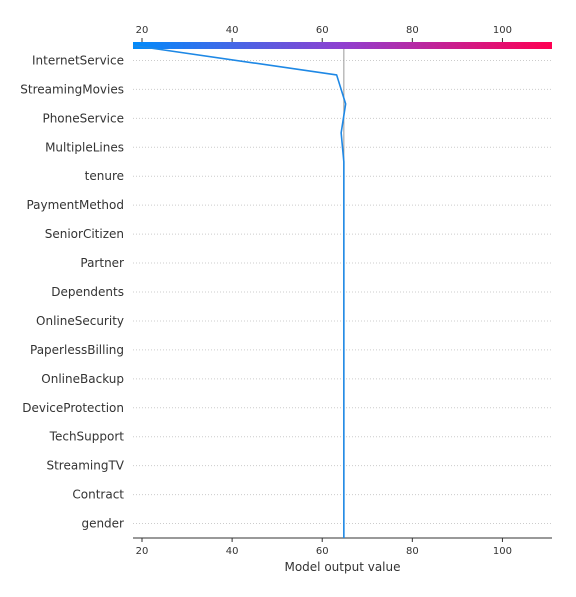 Image resolution: width=576 pixels, height=597 pixels. What do you see at coordinates (502, 551) in the screenshot?
I see `bottom-tick-label: 100` at bounding box center [502, 551].